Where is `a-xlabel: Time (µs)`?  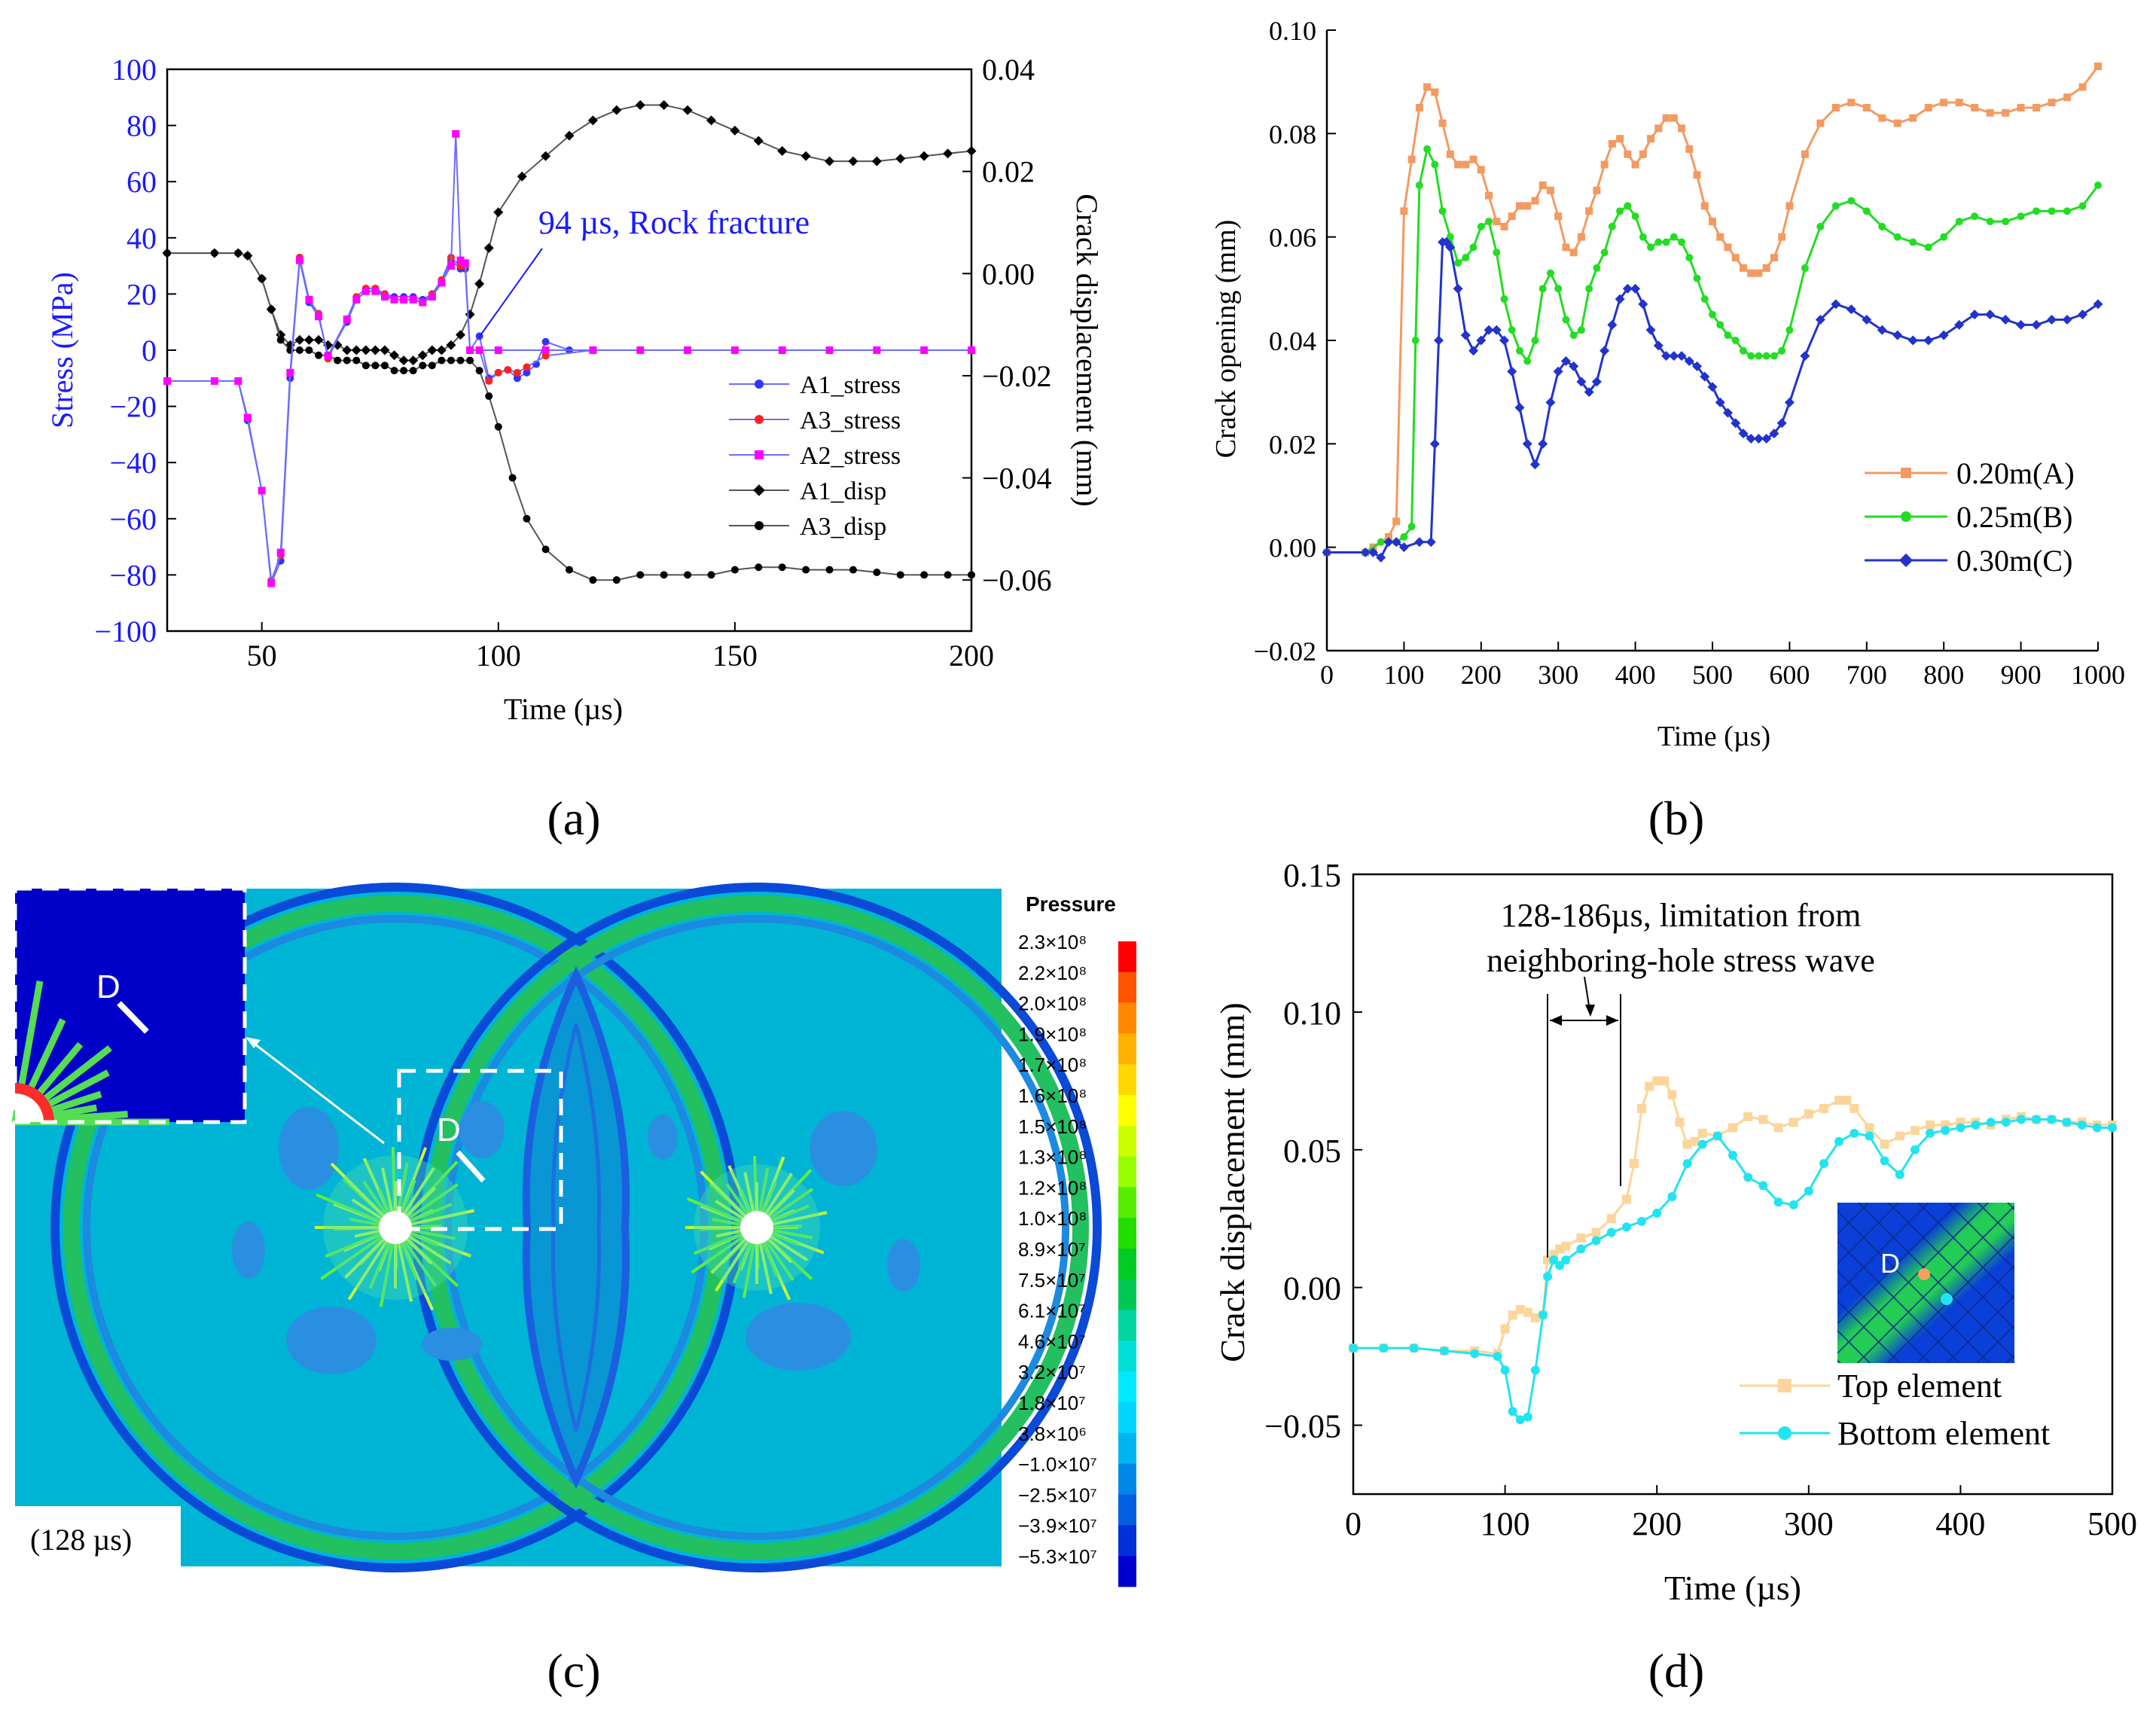
a-xlabel: Time (µs) is located at coordinates (563, 709).